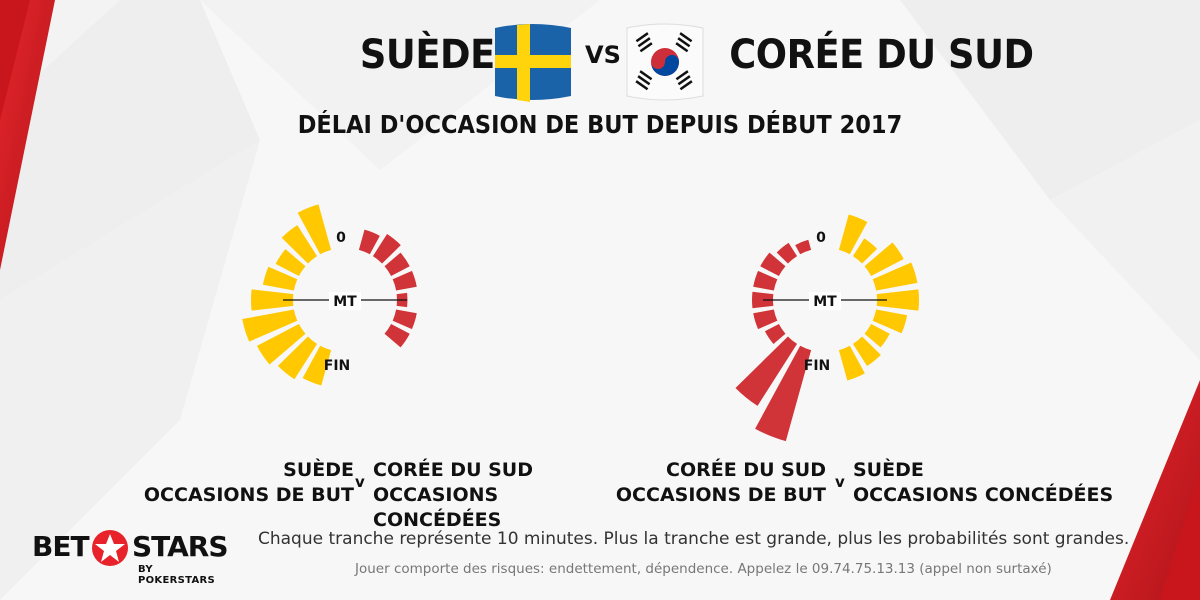 Image resolution: width=1200 pixels, height=600 pixels. What do you see at coordinates (746, 470) in the screenshot?
I see `legend-2-left-line-1: CORÉE DU SUD` at bounding box center [746, 470].